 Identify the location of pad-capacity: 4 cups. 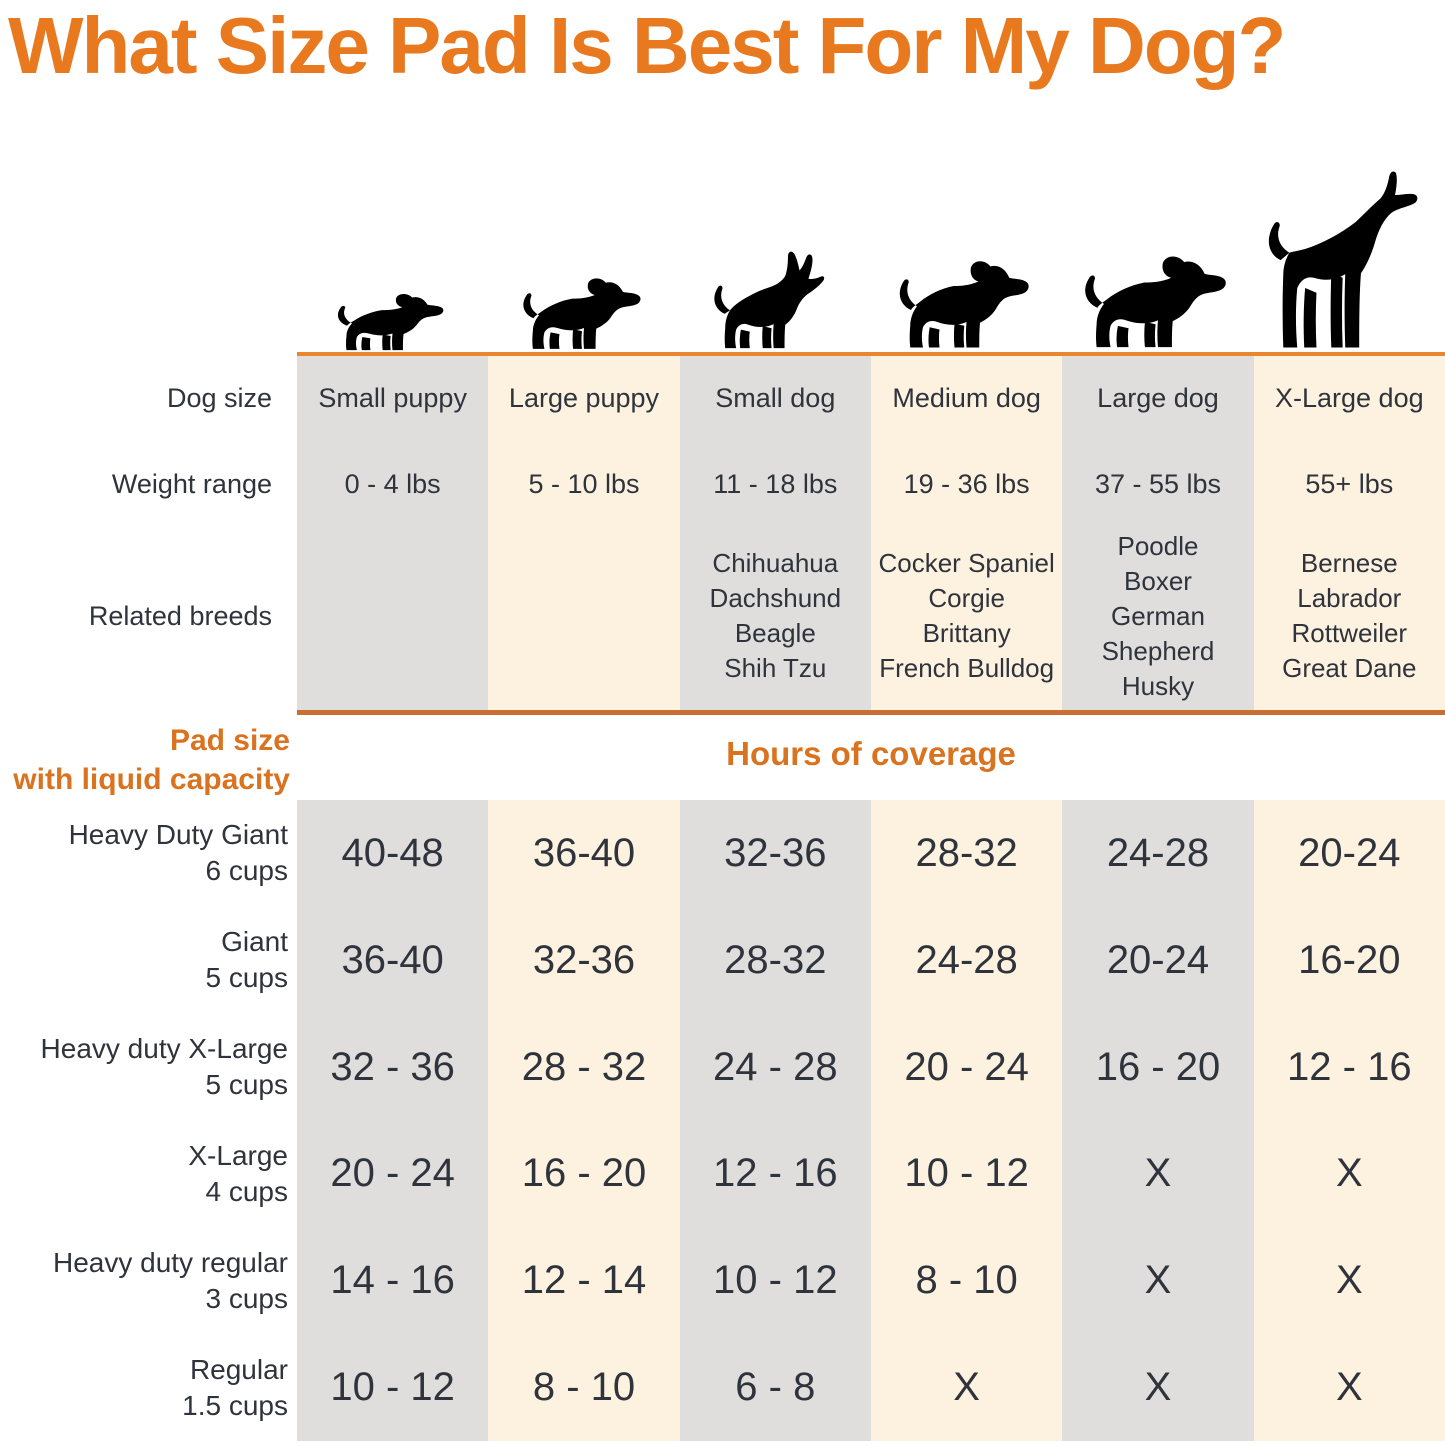
(247, 1191).